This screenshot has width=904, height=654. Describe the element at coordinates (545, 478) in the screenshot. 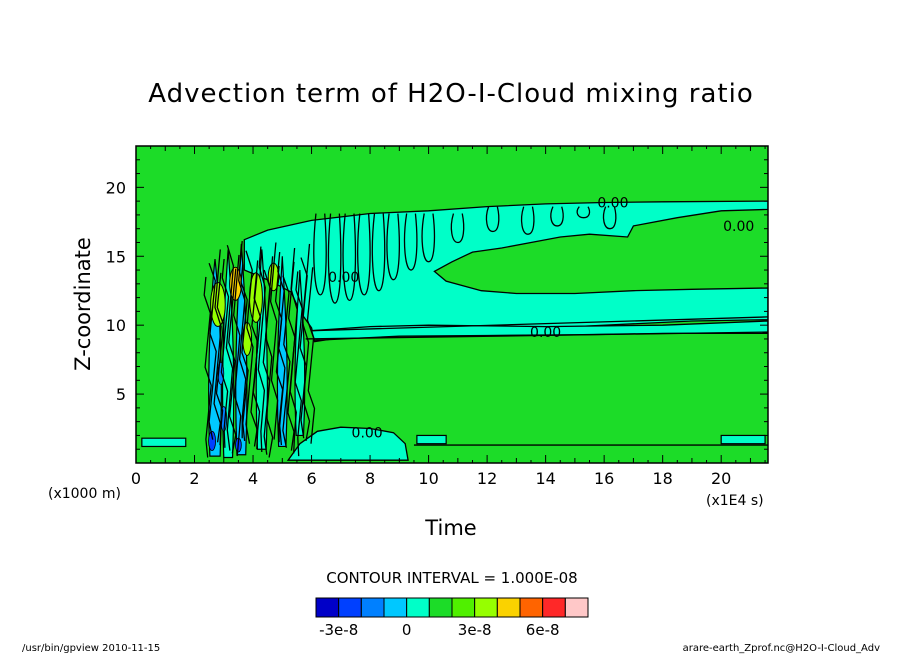

I see `x-tick-label: 14` at that location.